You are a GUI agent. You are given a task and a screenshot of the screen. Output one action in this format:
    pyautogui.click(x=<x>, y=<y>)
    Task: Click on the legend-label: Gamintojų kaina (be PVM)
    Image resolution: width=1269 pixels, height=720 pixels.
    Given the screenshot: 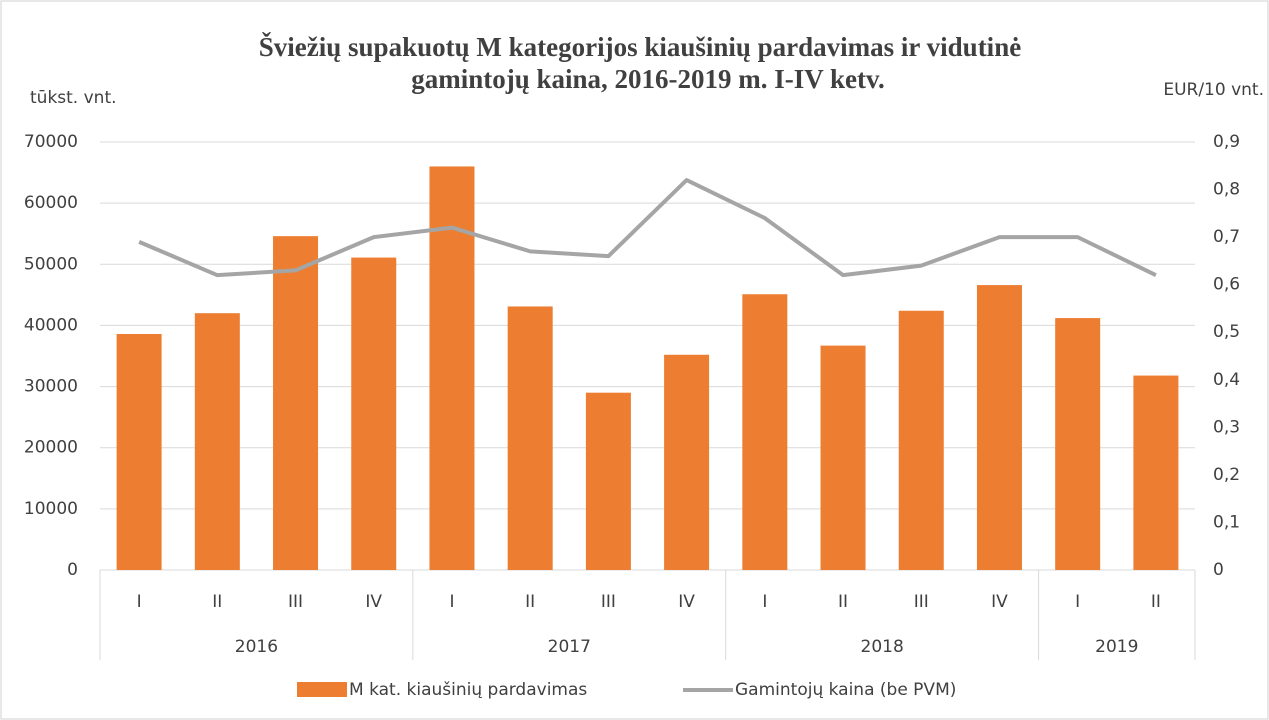 What is the action you would take?
    pyautogui.click(x=845, y=690)
    